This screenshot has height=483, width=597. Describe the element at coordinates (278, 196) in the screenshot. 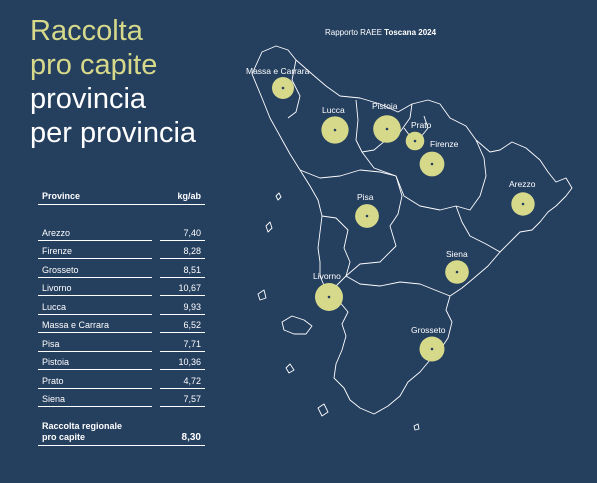

I see `island-gorgona` at that location.